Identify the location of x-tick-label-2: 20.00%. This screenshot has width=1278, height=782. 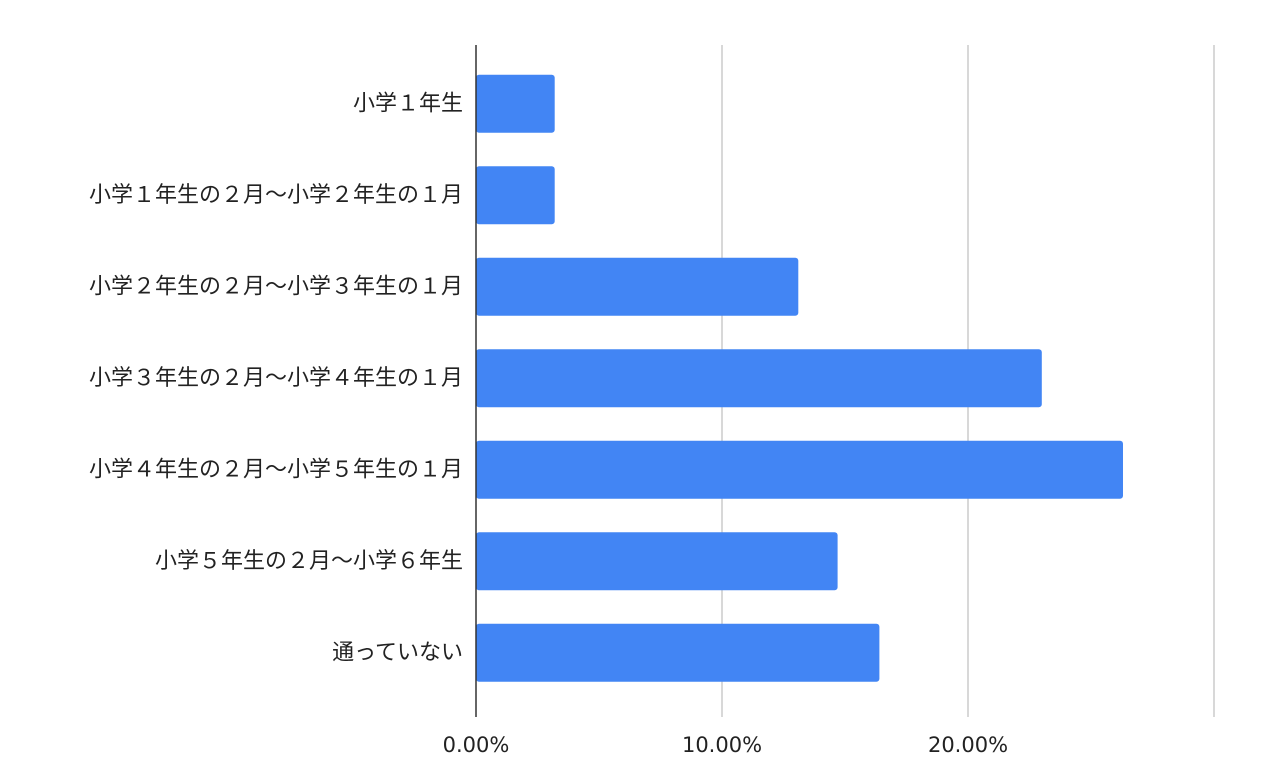
(968, 745).